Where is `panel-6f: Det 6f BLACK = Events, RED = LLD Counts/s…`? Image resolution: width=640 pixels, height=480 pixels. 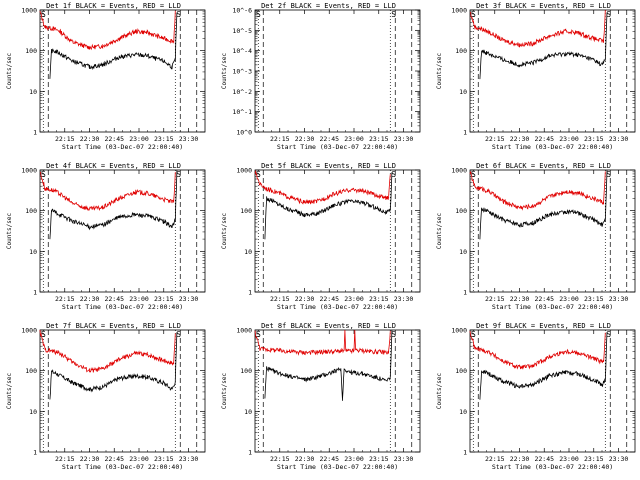 panel-6f: Det 6f BLACK = Events, RED = LLD Counts/s… is located at coordinates (536, 236).